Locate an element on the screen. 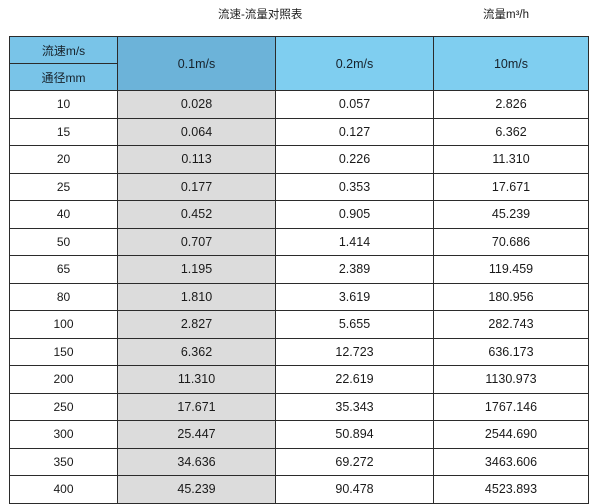 The image size is (600, 504). cell-flow-3: 1767.146 is located at coordinates (511, 406).